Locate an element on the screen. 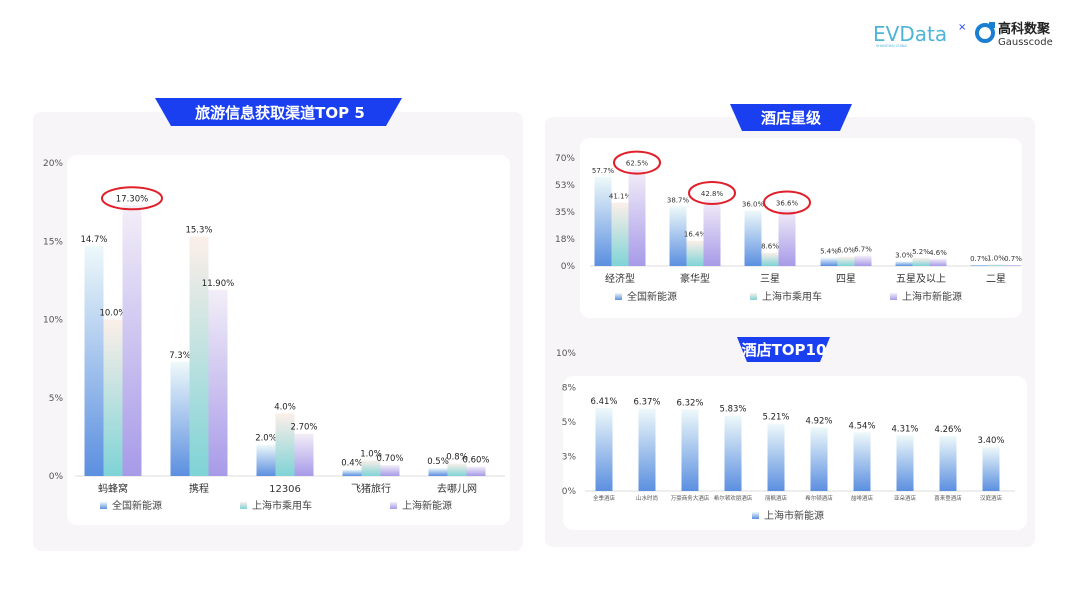 This screenshot has height=608, width=1080. data-label: 0.70% is located at coordinates (389, 459).